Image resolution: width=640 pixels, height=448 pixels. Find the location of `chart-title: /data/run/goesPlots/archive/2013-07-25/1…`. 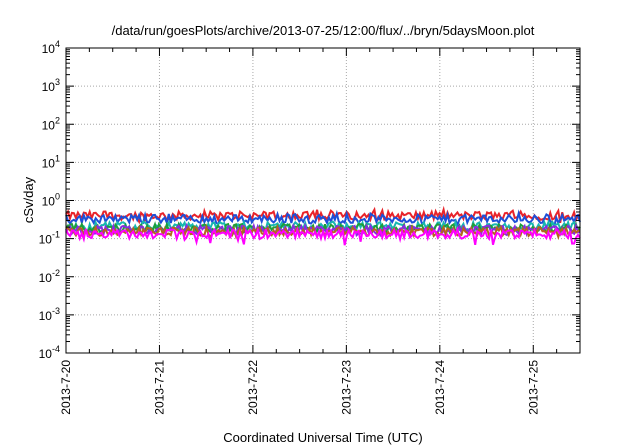

chart-title: /data/run/goesPlots/archive/2013-07-25/1… is located at coordinates (323, 30).